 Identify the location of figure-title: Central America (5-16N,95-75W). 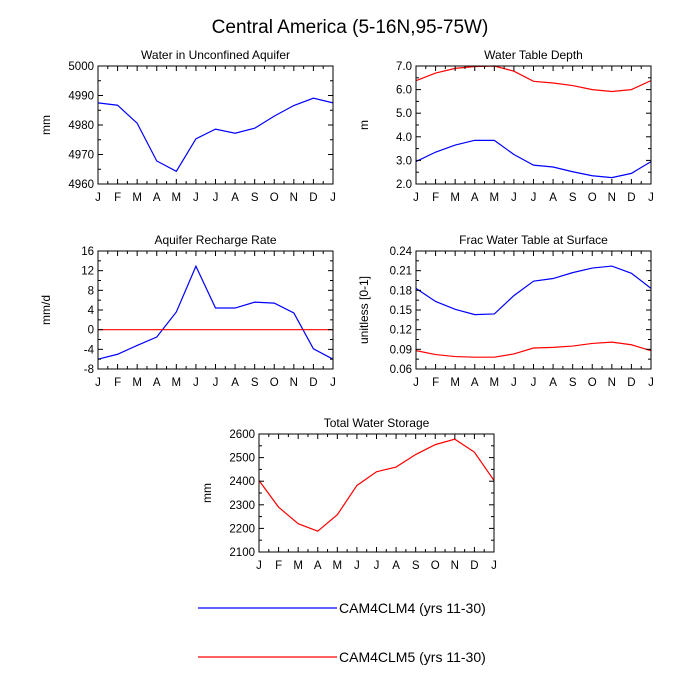
(350, 27).